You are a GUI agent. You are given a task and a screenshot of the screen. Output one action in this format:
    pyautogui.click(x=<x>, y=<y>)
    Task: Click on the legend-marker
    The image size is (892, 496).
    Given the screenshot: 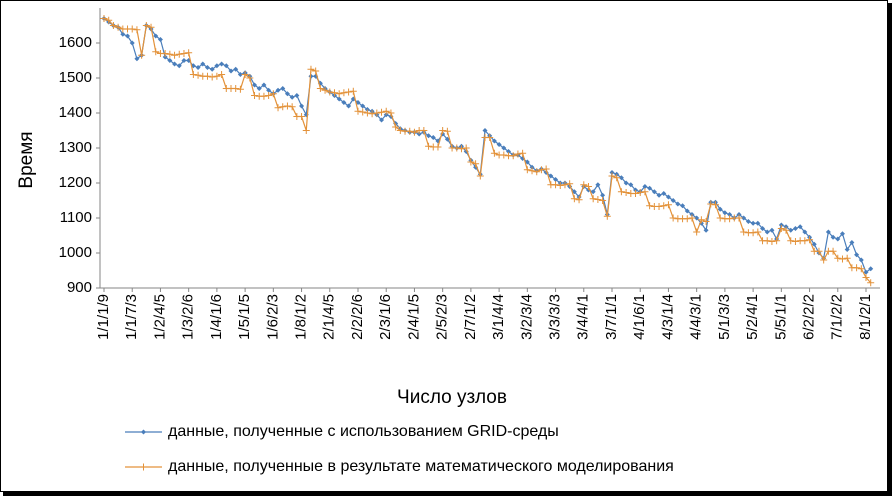 What is the action you would take?
    pyautogui.click(x=143, y=467)
    